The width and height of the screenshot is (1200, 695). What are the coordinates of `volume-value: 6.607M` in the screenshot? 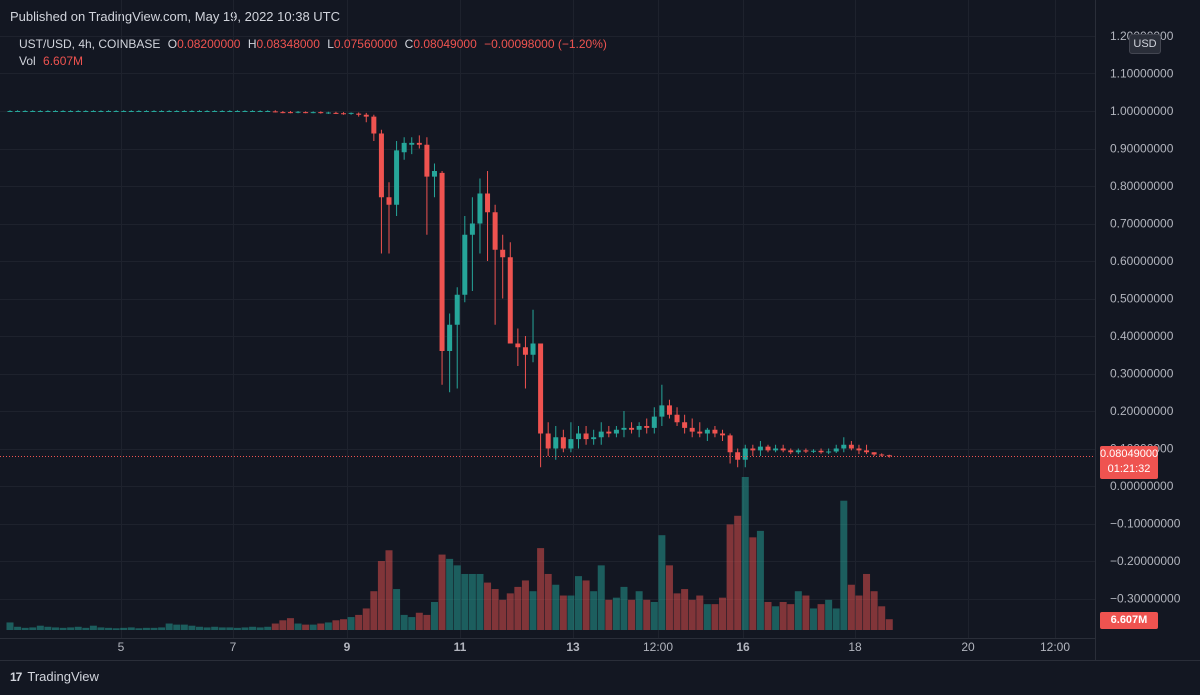 It's located at (63, 61).